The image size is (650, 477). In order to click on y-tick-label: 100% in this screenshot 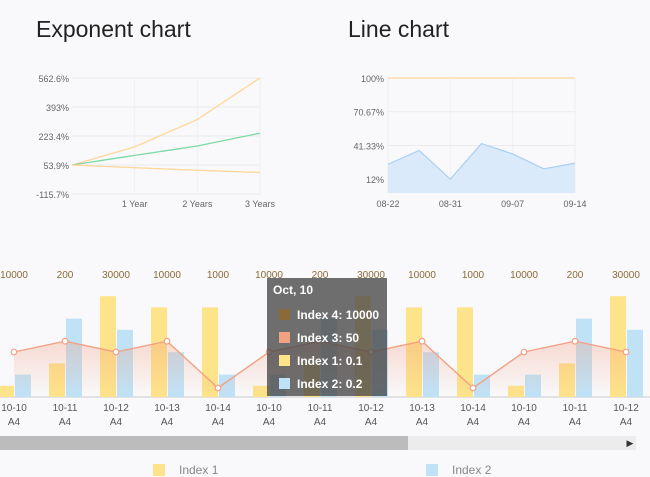, I will do `click(372, 79)`.